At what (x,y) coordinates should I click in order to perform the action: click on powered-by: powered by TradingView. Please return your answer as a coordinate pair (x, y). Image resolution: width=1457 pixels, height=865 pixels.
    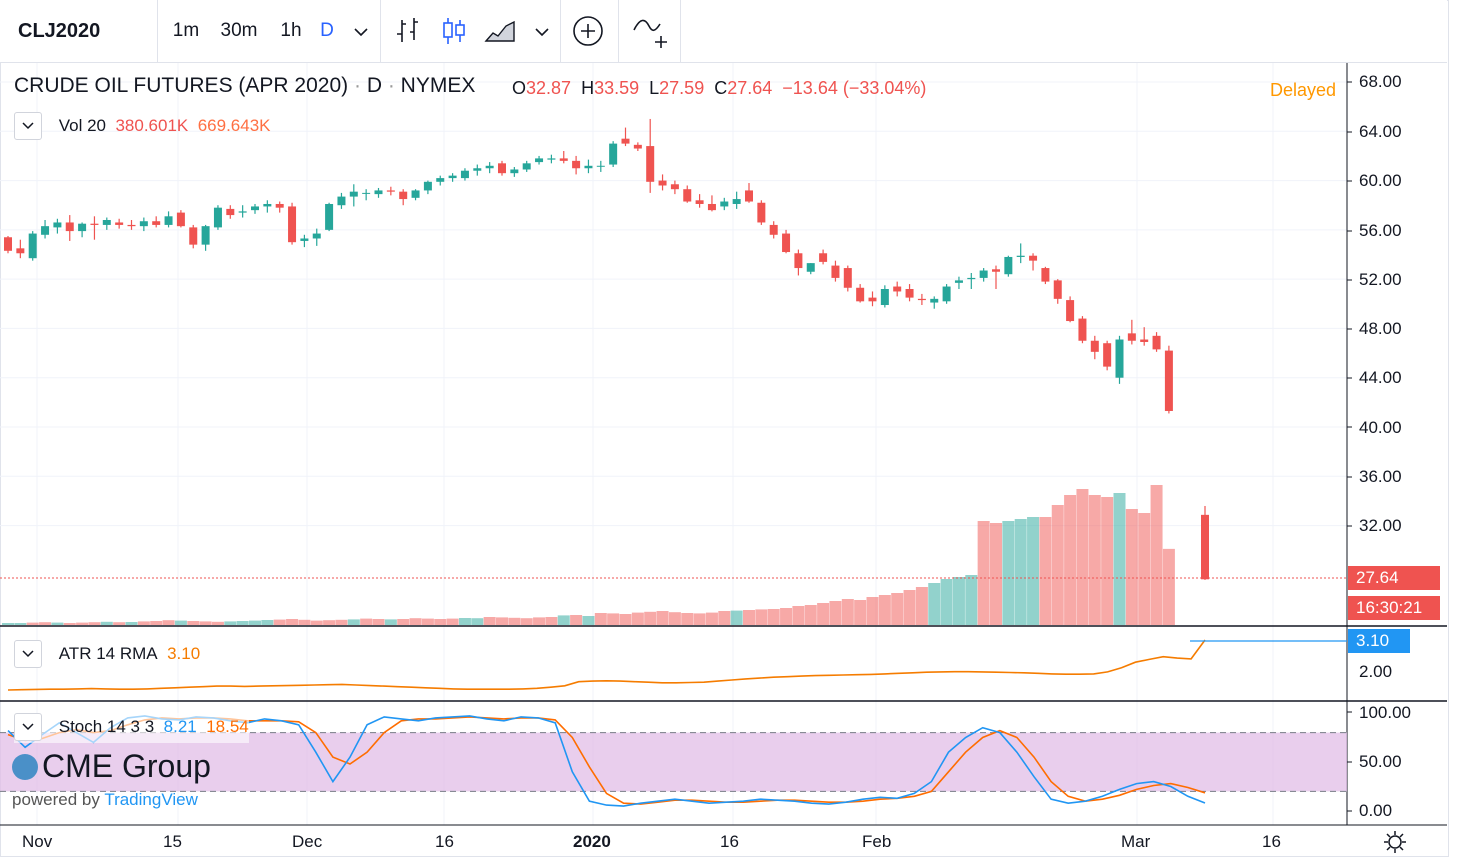
    Looking at the image, I should click on (105, 800).